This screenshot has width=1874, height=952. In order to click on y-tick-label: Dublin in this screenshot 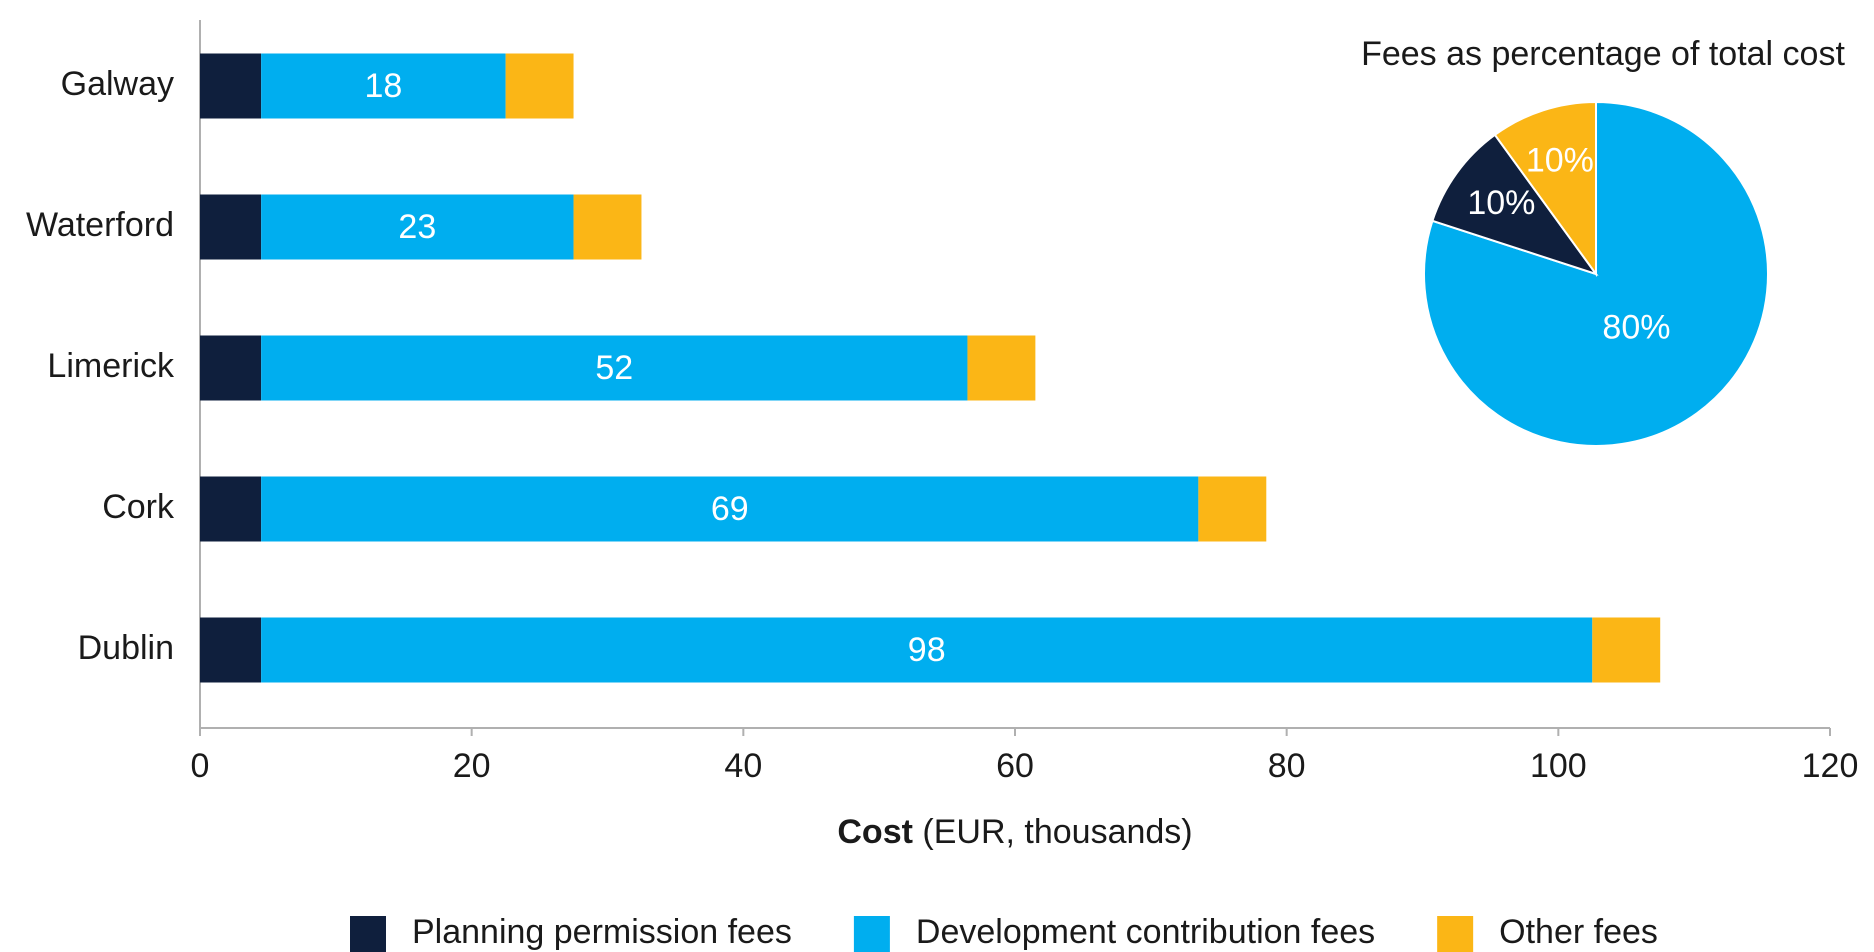, I will do `click(126, 648)`.